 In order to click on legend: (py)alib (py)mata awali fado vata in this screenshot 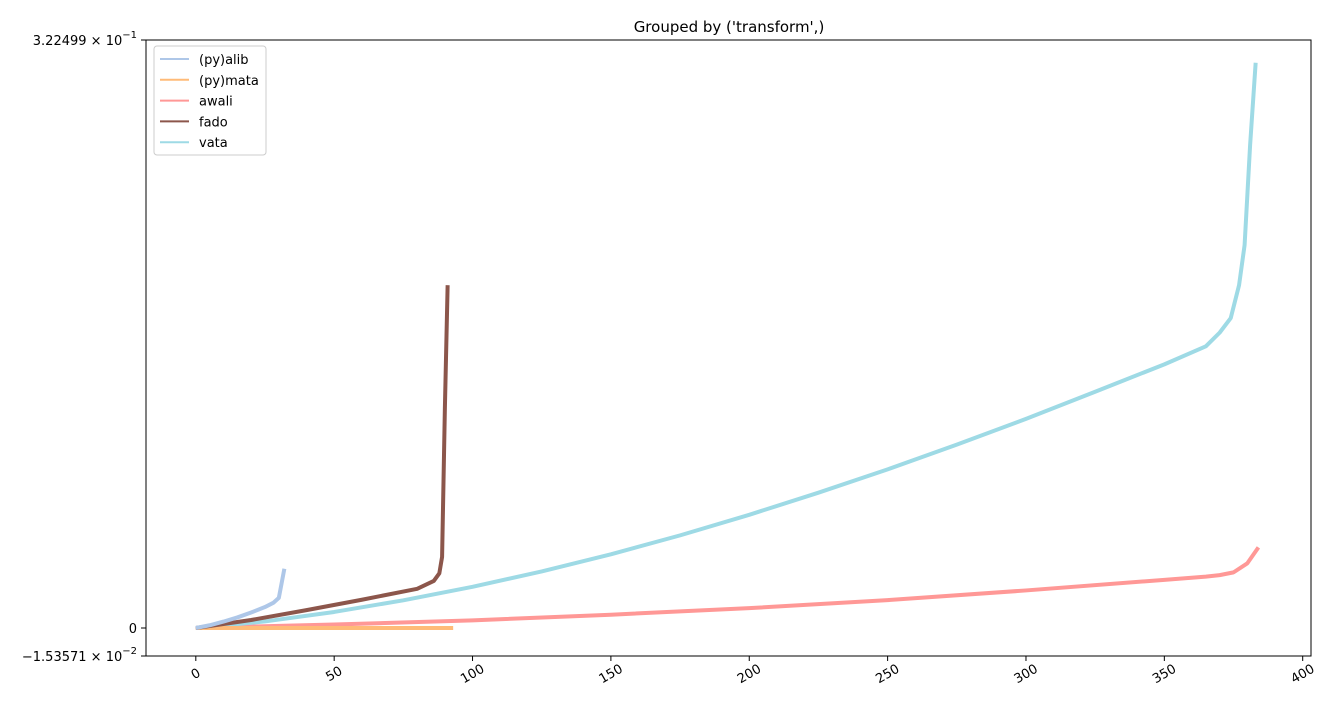, I will do `click(210, 100)`.